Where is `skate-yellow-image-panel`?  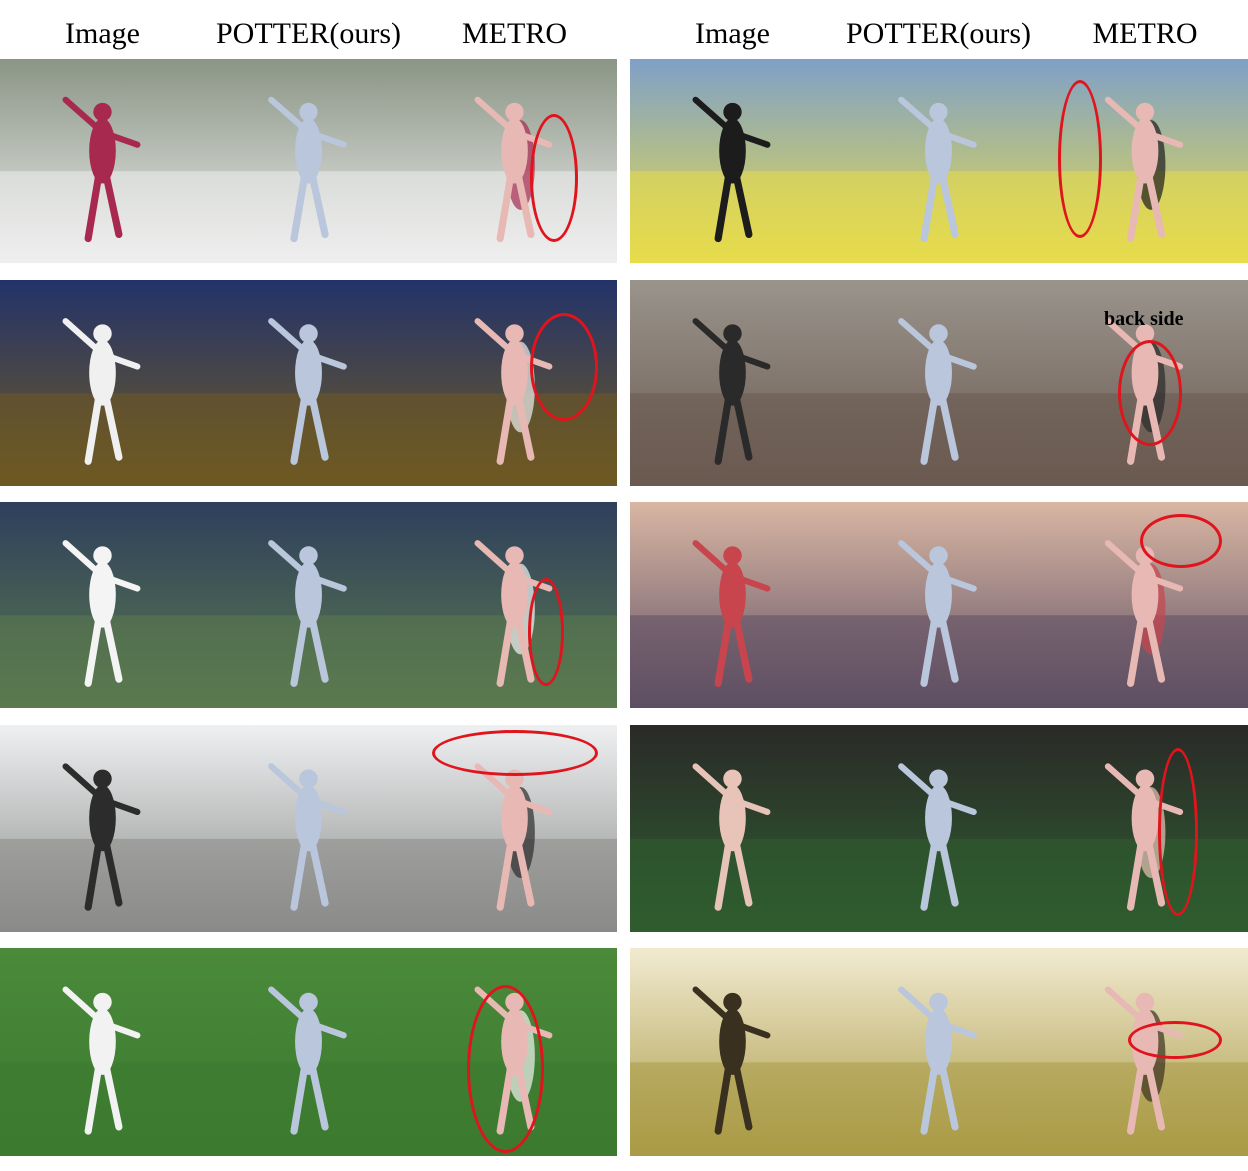
skate-yellow-image-panel is located at coordinates (732, 161).